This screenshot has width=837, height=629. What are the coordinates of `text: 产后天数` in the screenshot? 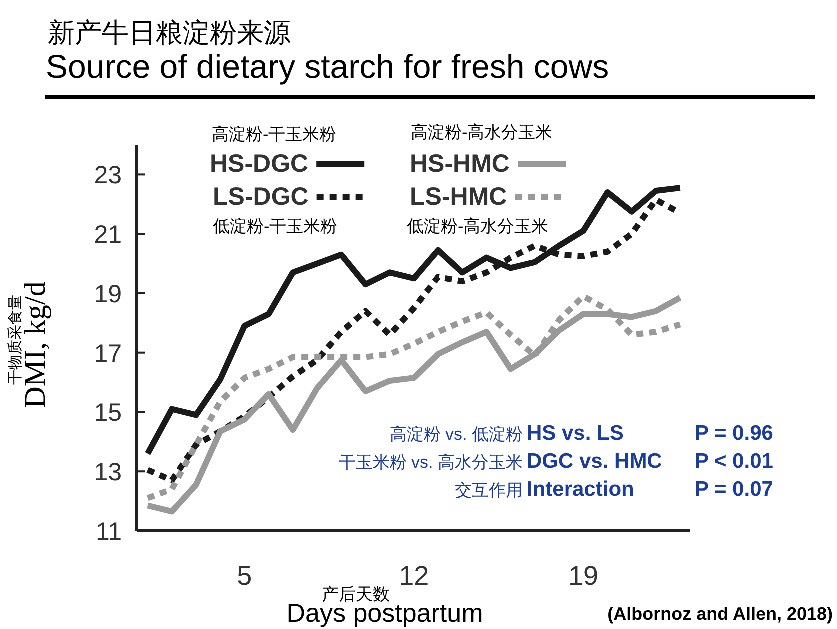 It's located at (356, 594).